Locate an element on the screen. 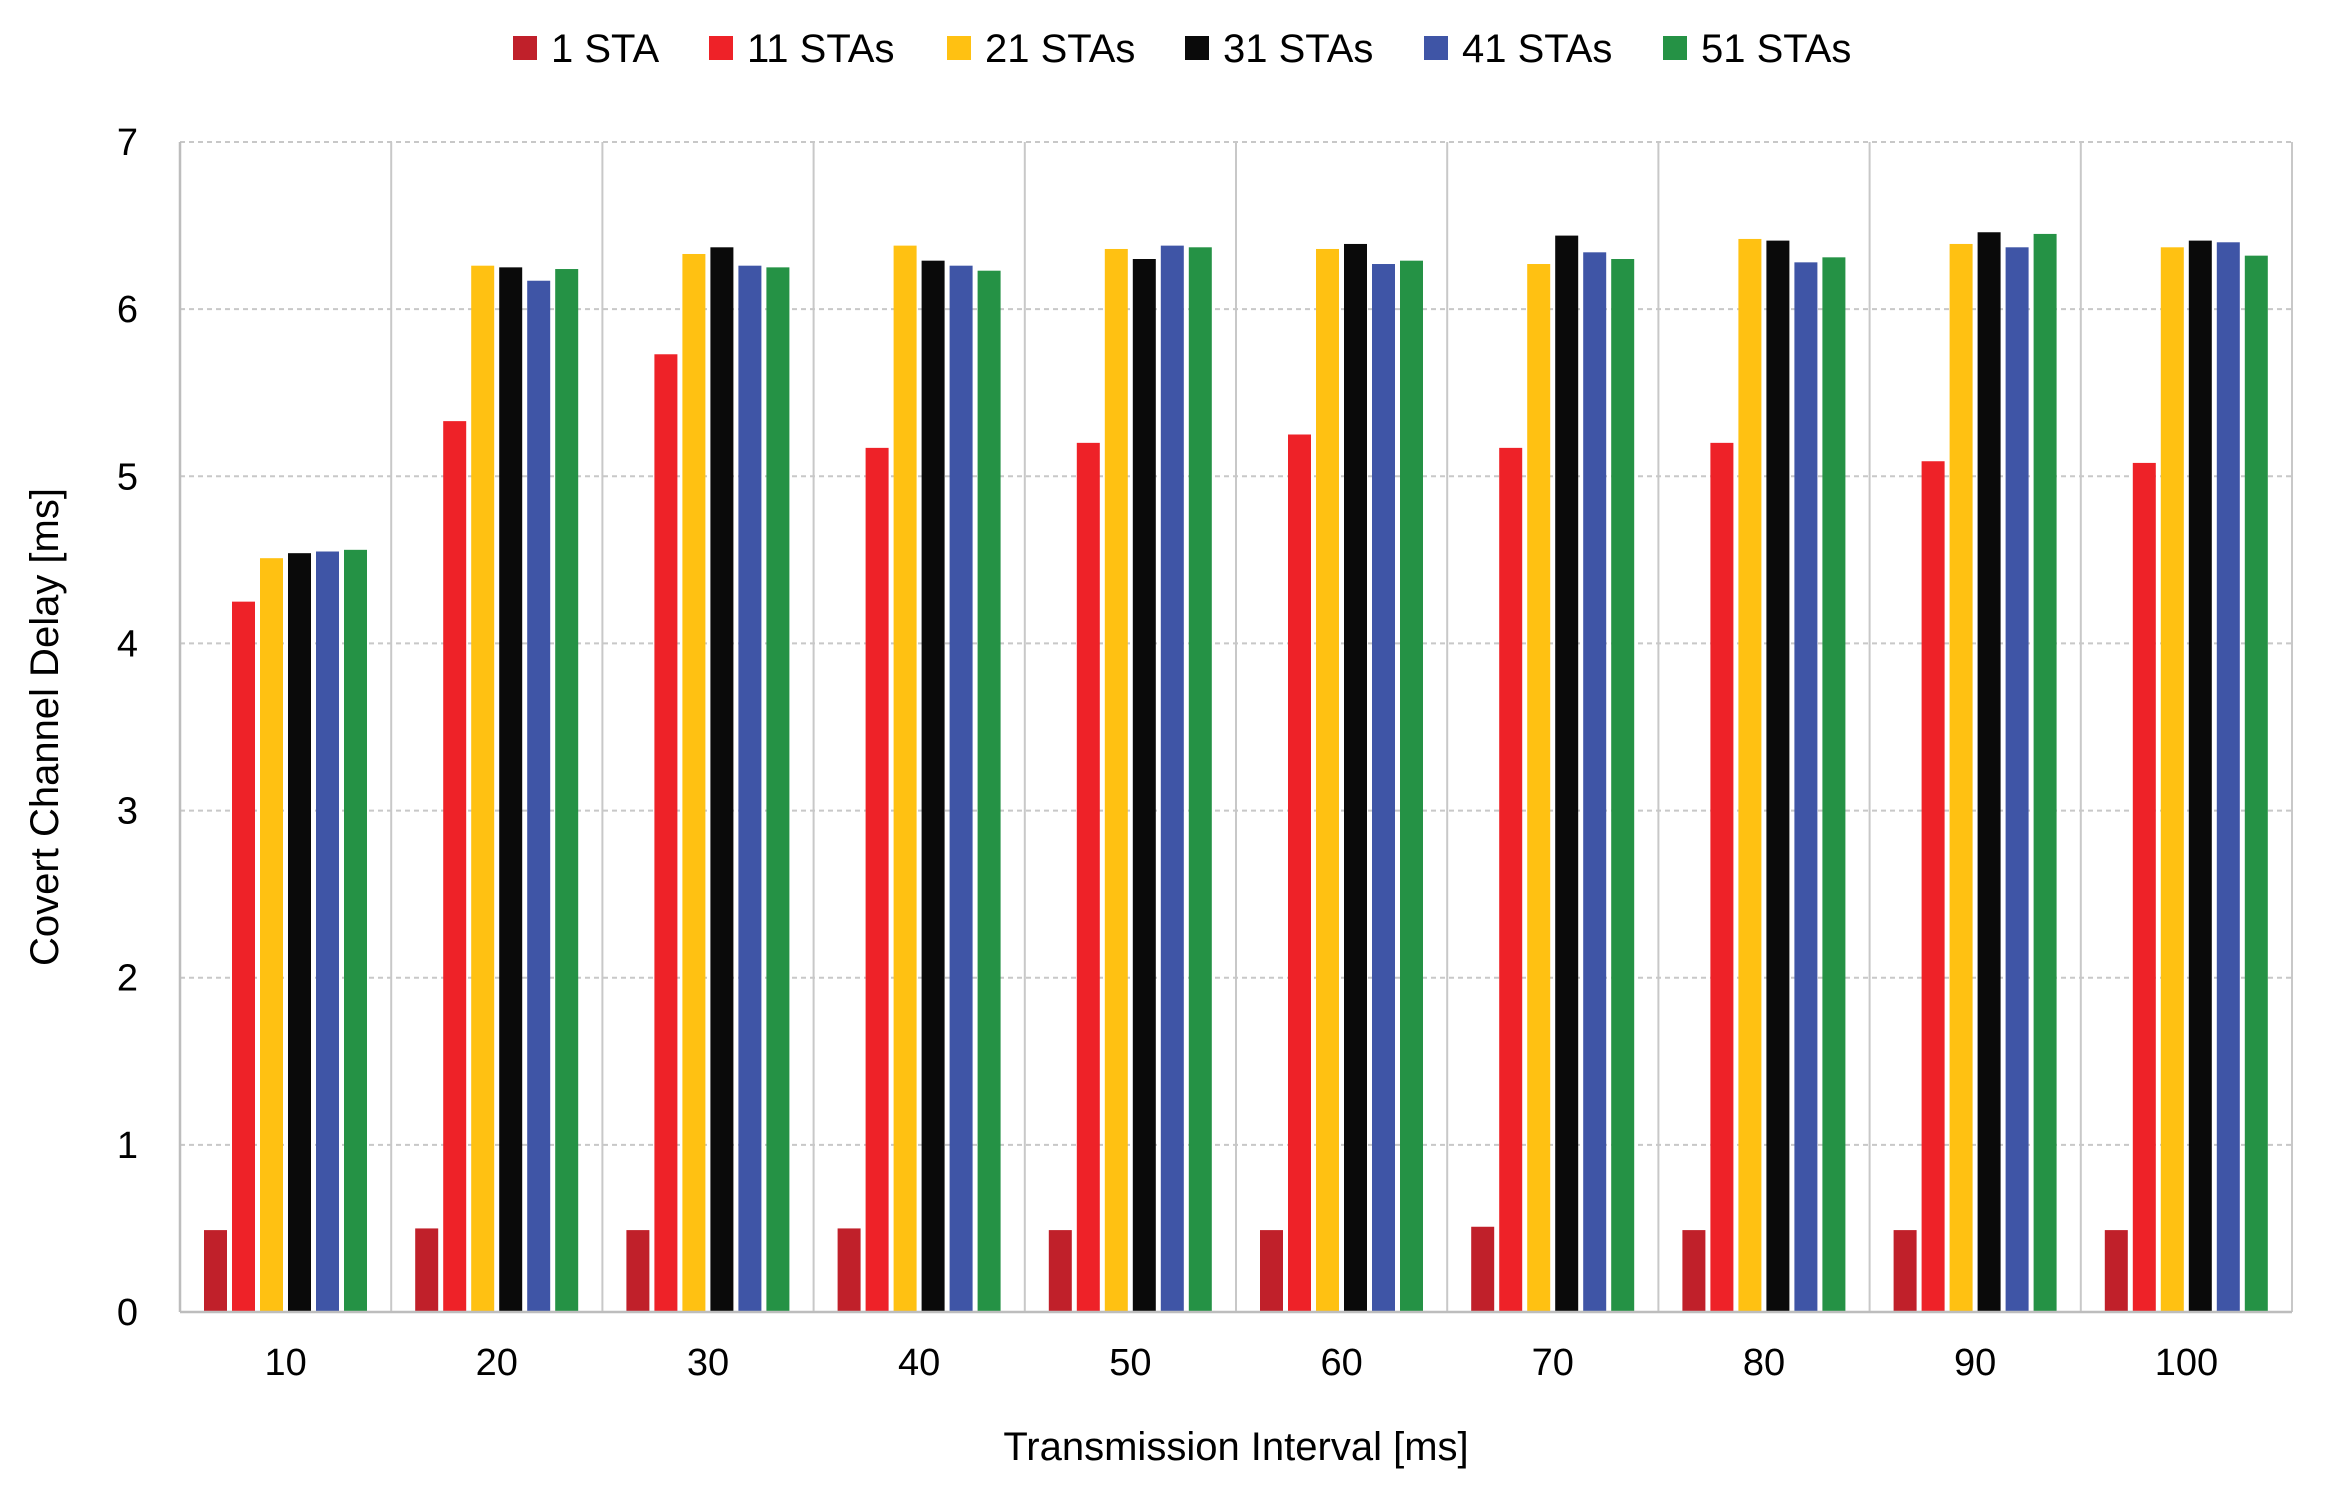  y-axis-title: Covert Channel Delay [ms] is located at coordinates (45, 727).